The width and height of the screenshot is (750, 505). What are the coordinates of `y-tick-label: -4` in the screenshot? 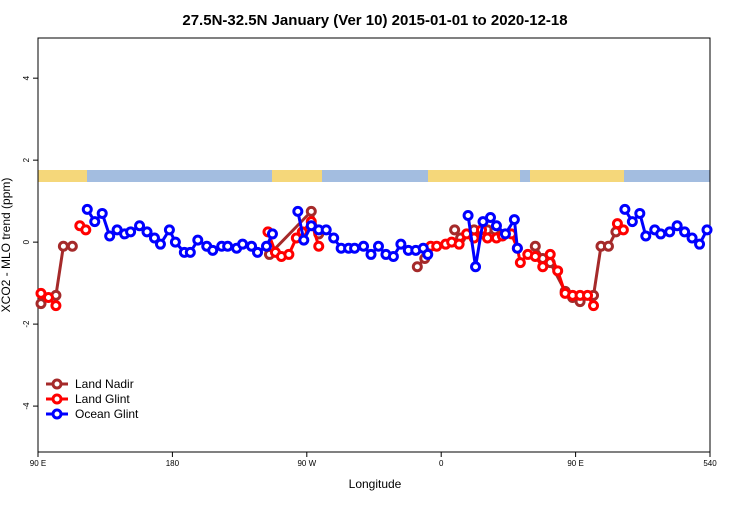 It's located at (26, 406).